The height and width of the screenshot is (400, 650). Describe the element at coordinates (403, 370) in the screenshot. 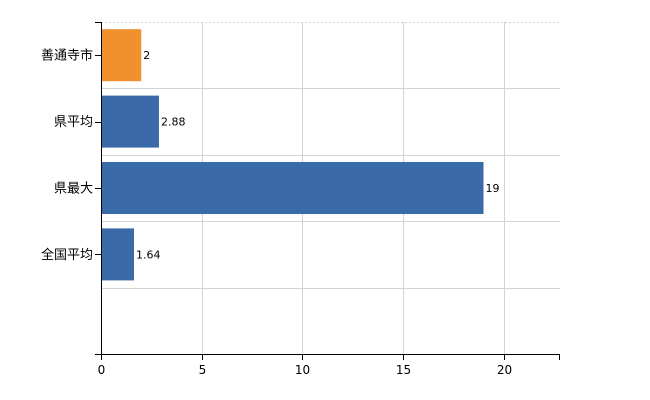

I see `x-tick-label-3: 15` at that location.